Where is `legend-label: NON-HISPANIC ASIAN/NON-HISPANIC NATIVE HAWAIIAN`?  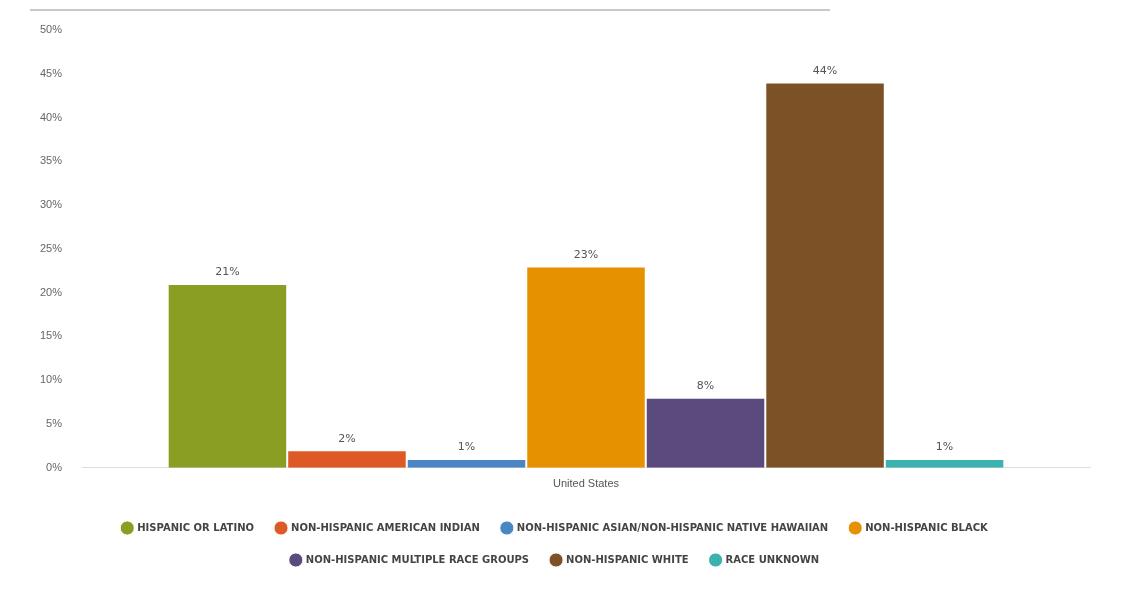 legend-label: NON-HISPANIC ASIAN/NON-HISPANIC NATIVE HAWAIIAN is located at coordinates (672, 527).